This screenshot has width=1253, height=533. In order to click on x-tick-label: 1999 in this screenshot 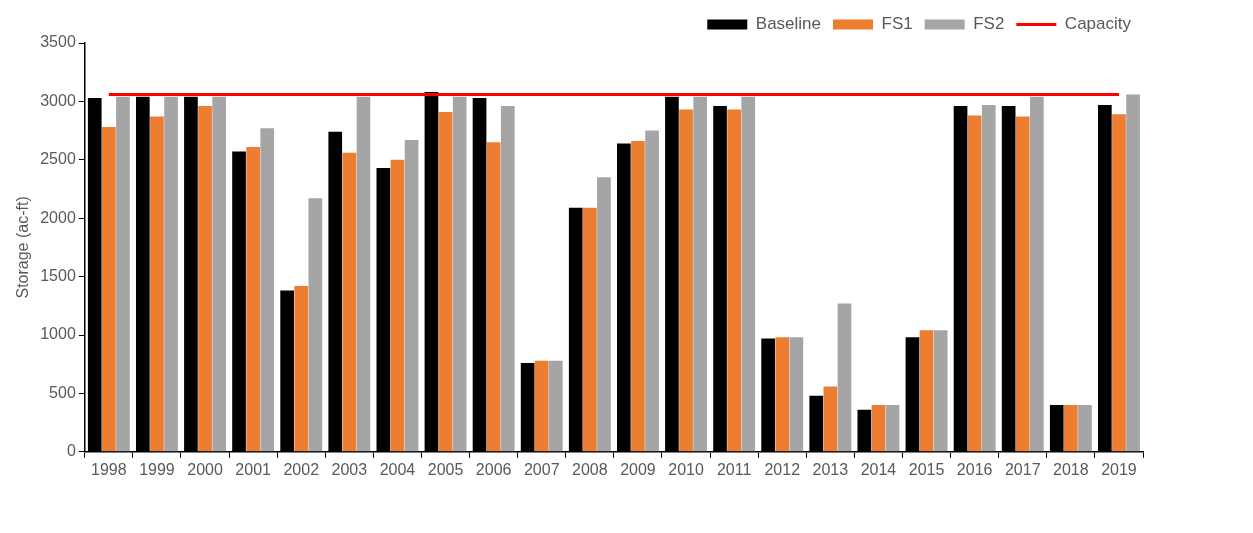, I will do `click(157, 469)`.